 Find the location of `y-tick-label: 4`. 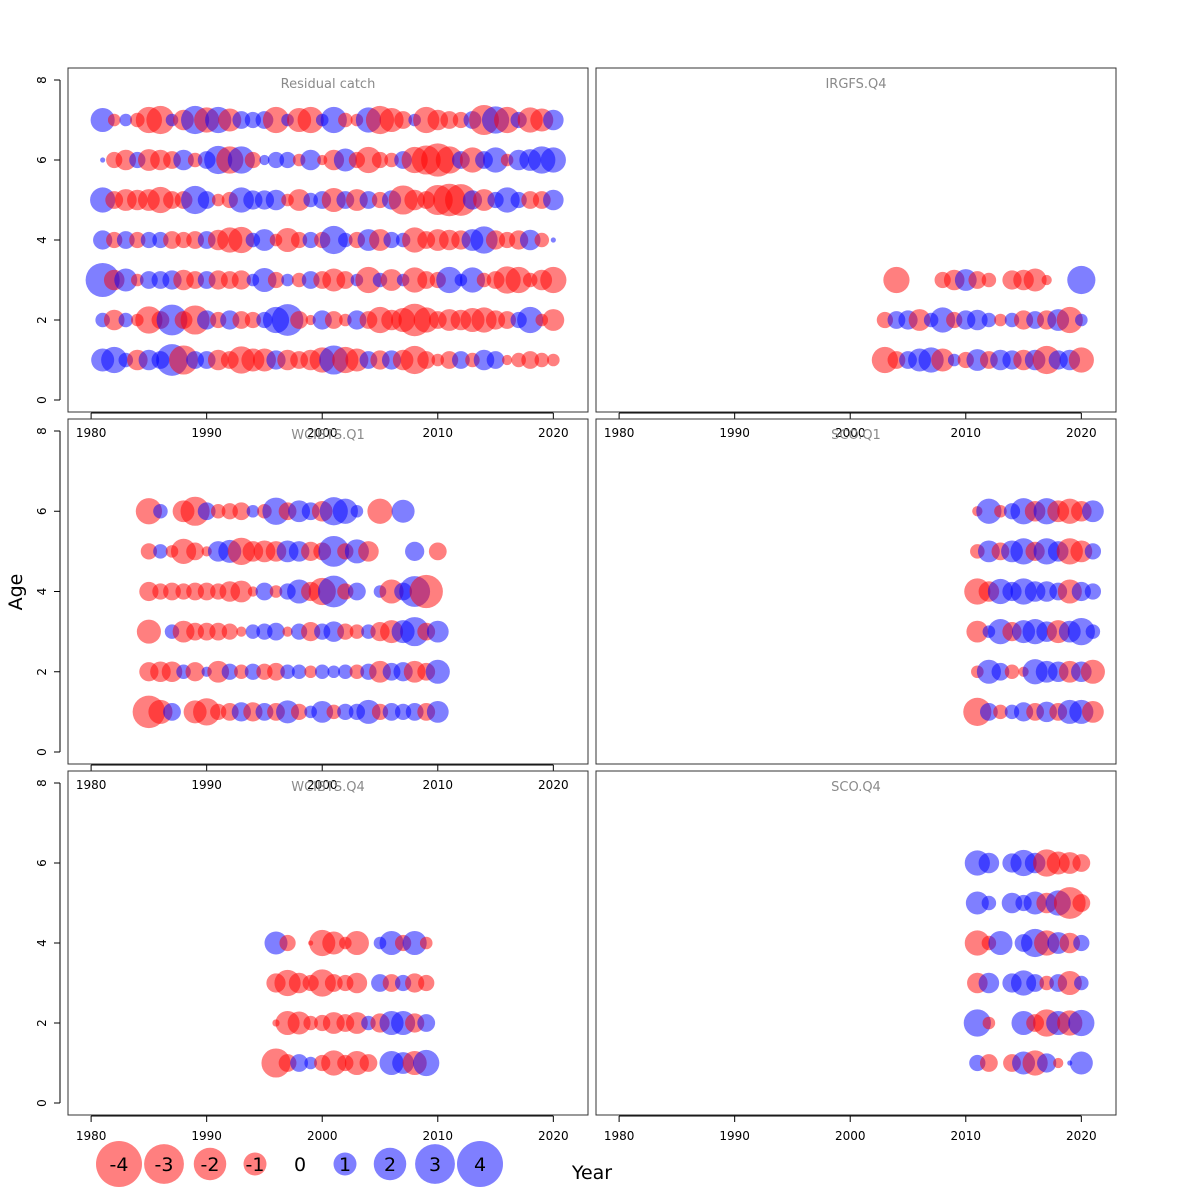

y-tick-label: 4 is located at coordinates (42, 943).